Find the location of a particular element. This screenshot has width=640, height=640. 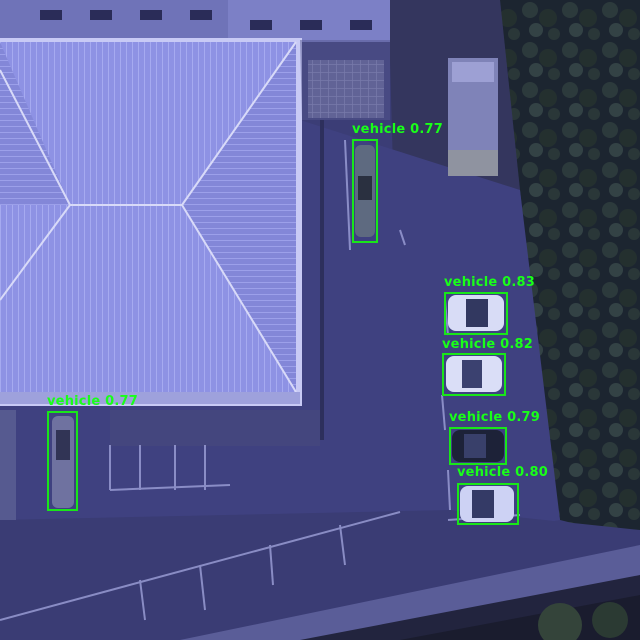

detection-label-4: vehicle 0.79 is located at coordinates (494, 417).